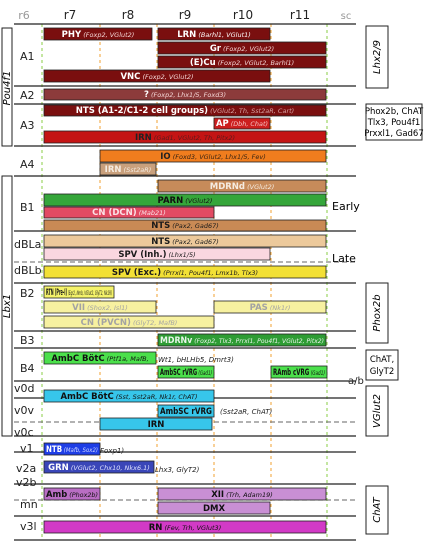 This screenshot has width=424, height=554. I want to click on row-label-dblb: dBLb, so click(28, 270).